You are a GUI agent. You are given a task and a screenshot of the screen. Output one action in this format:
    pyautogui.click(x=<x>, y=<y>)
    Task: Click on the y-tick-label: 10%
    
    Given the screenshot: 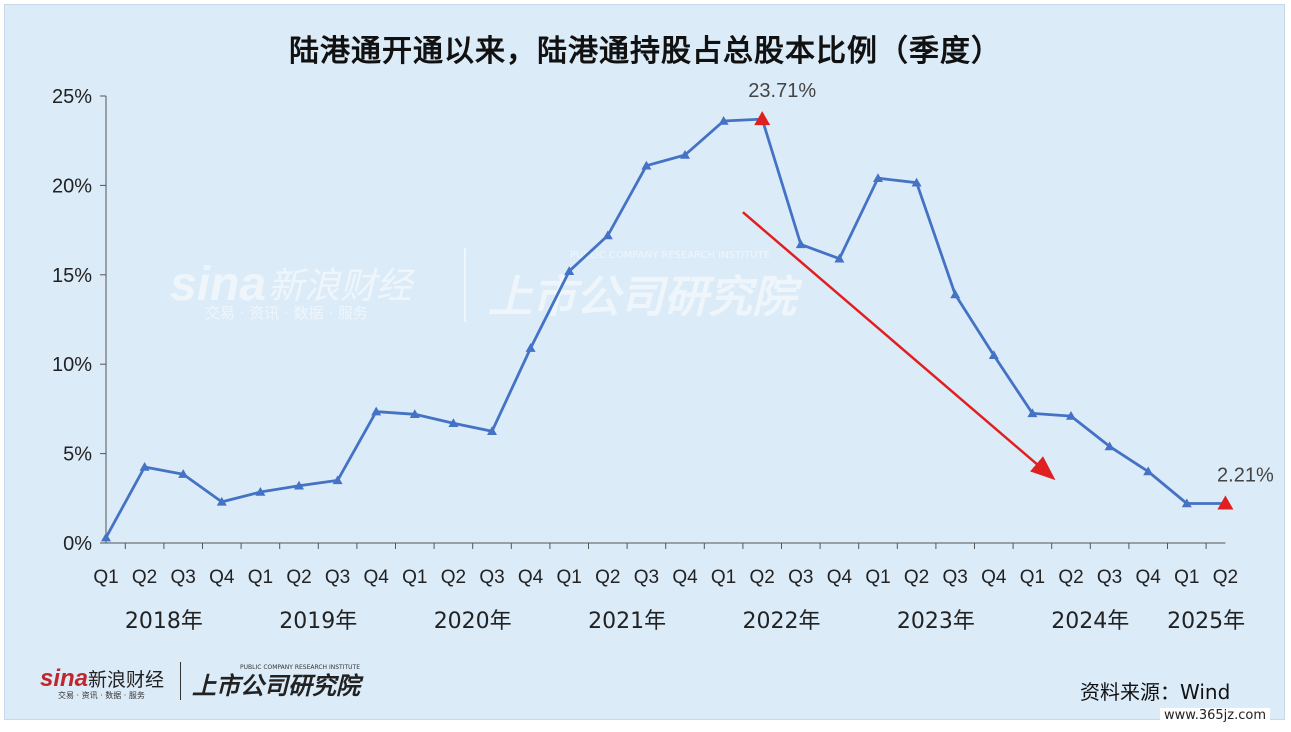 What is the action you would take?
    pyautogui.click(x=72, y=365)
    